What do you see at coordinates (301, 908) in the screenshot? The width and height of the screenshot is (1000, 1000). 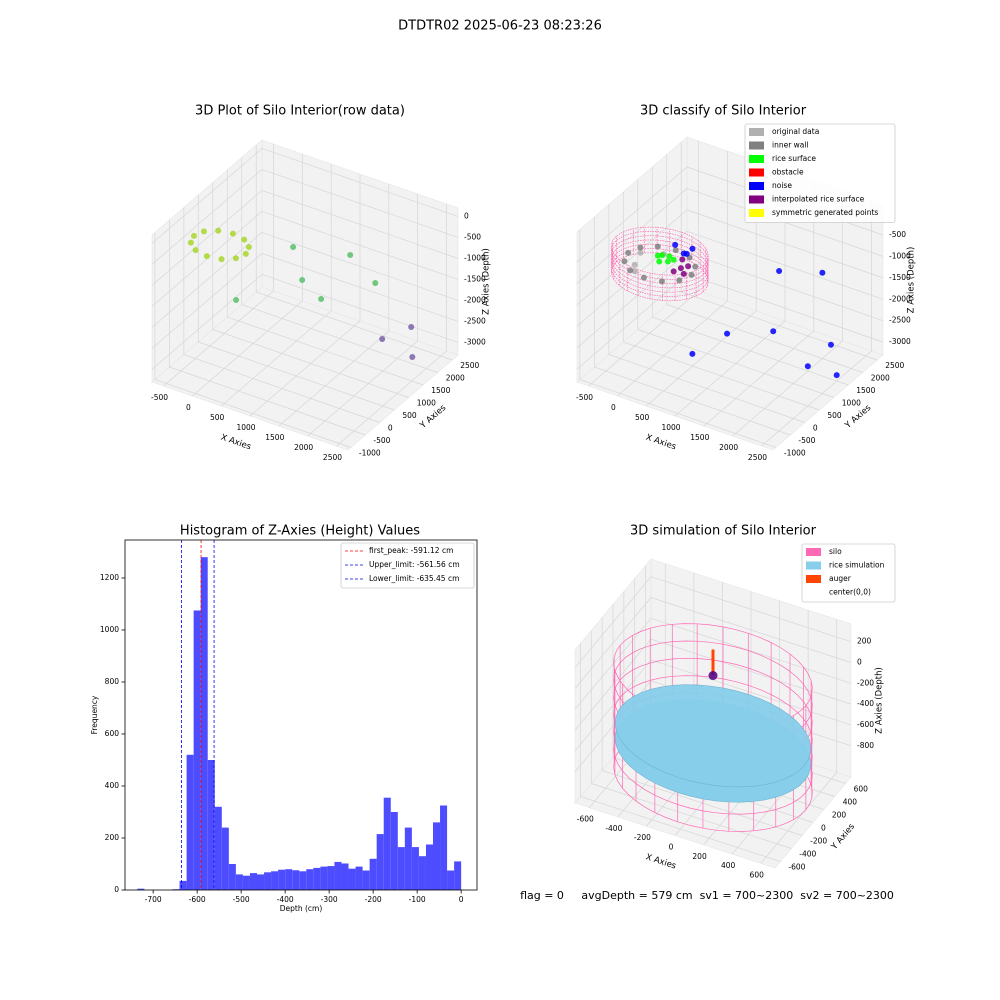 I see `x-axis-label: Depth (cm)` at bounding box center [301, 908].